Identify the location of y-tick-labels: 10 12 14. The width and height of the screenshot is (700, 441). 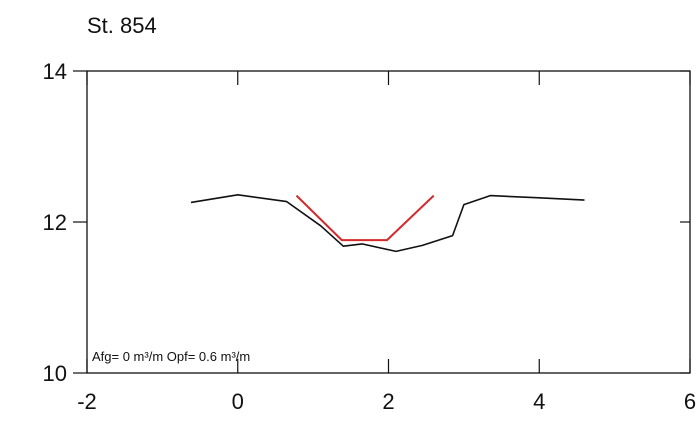
(55, 222).